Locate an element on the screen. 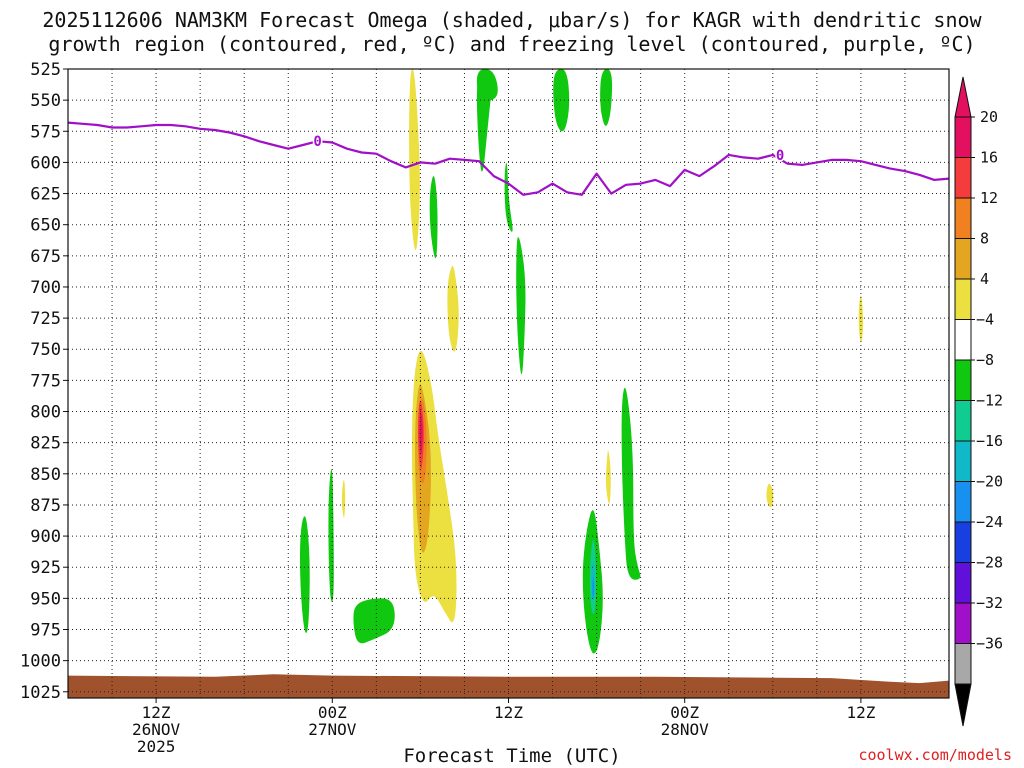 Image resolution: width=1024 pixels, height=768 pixels. freezing-level-layer: 00 is located at coordinates (508, 158).